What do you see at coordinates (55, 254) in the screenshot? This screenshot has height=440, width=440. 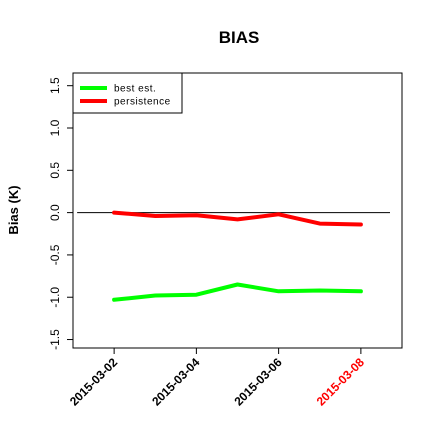 I see `y-tick-label: -0.5` at bounding box center [55, 254].